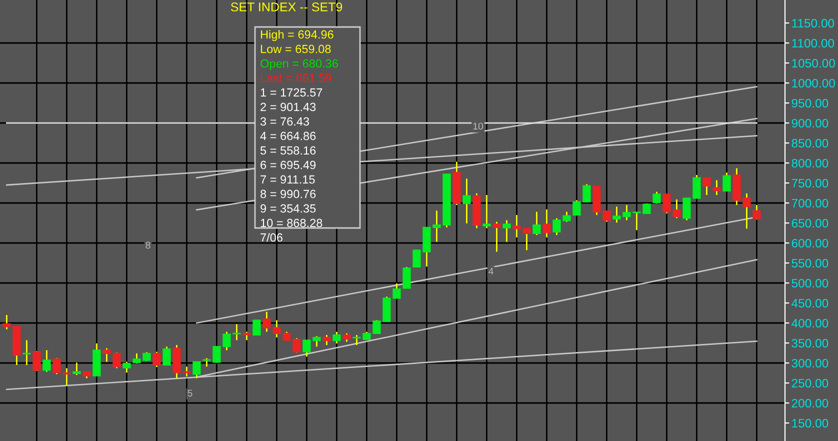 The height and width of the screenshot is (441, 838). Describe the element at coordinates (288, 136) in the screenshot. I see `annotation: 4 = 664.86` at that location.